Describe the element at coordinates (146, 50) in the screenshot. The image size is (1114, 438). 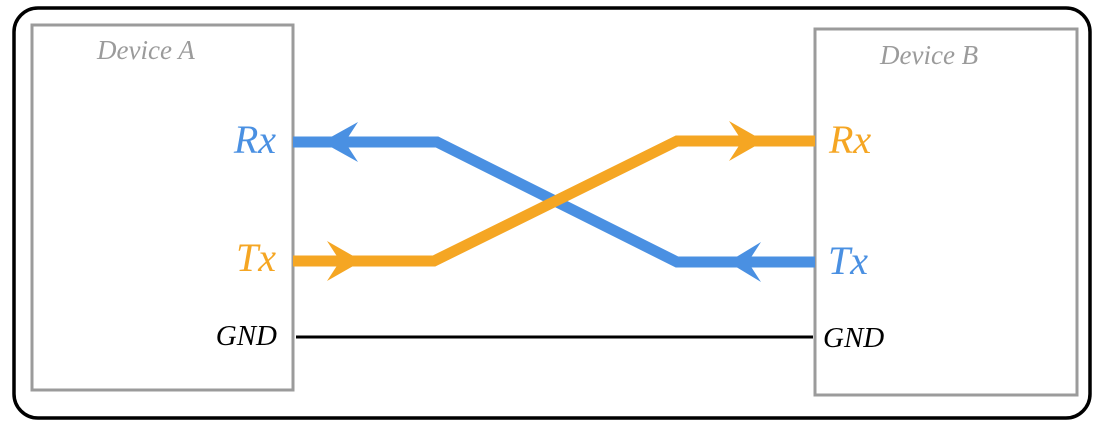
I see `device-a-title: Device A` at that location.